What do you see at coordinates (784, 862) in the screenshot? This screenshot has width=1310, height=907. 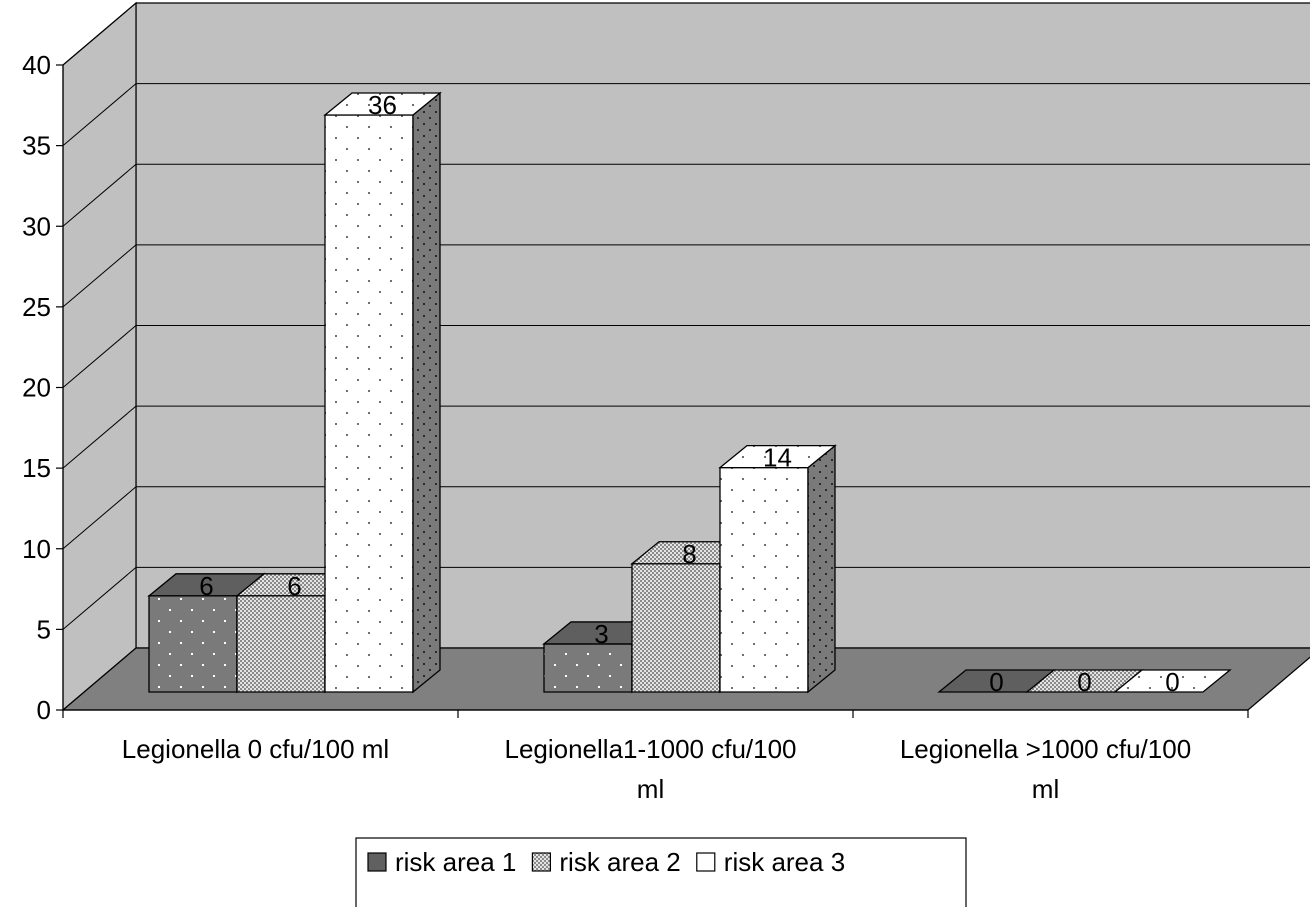 I see `legend-label: risk area 3` at bounding box center [784, 862].